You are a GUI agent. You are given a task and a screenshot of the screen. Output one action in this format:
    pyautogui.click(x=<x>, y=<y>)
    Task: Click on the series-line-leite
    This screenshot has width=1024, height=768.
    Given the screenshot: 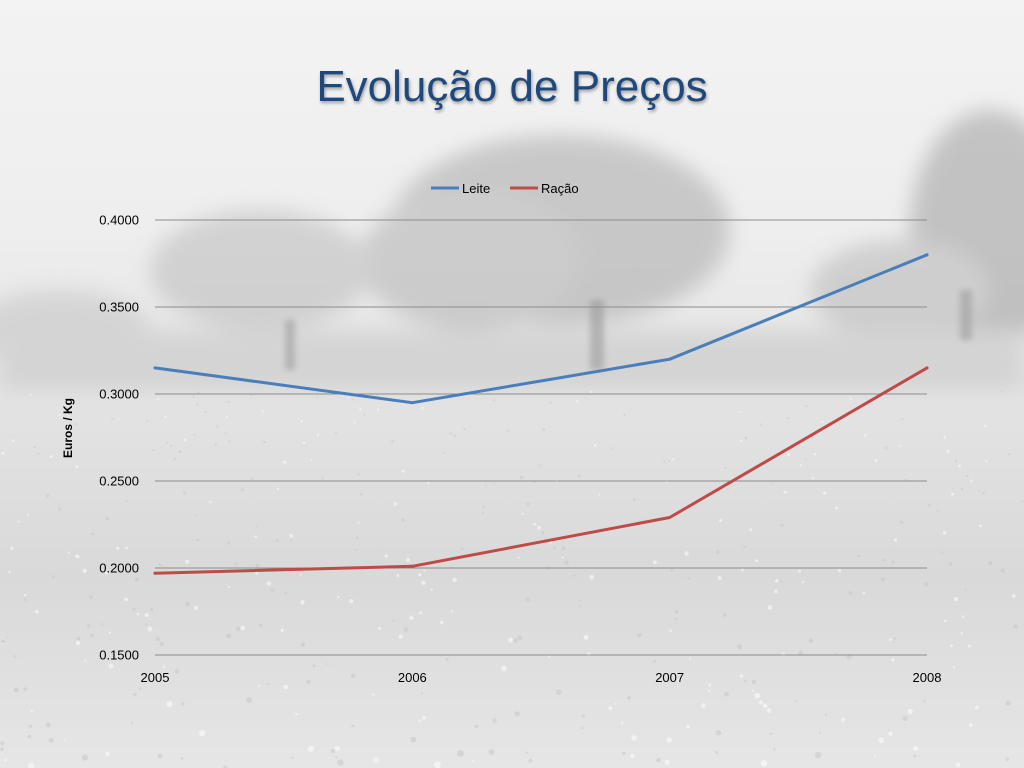 What is the action you would take?
    pyautogui.click(x=541, y=329)
    